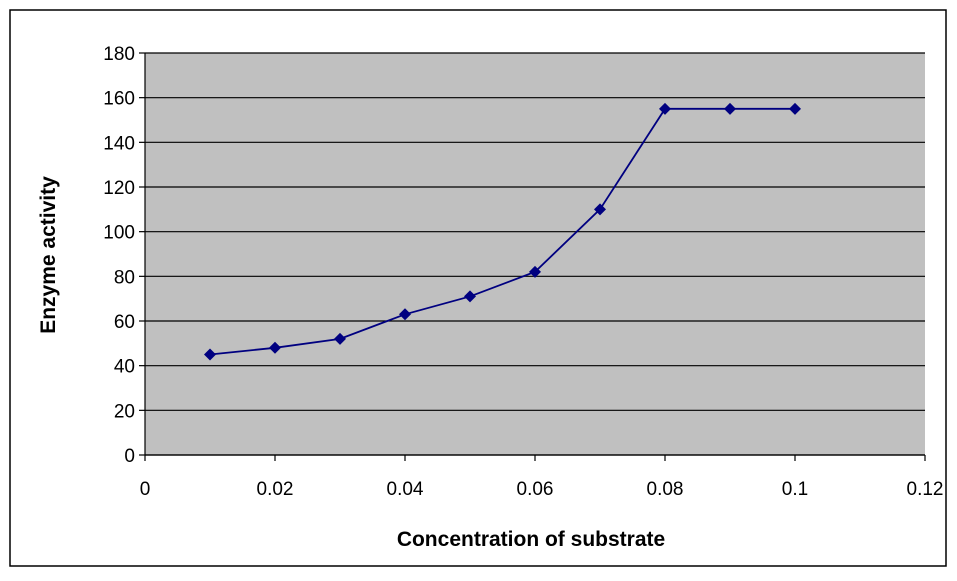  What do you see at coordinates (925, 489) in the screenshot?
I see `x-tick-label: 0.12` at bounding box center [925, 489].